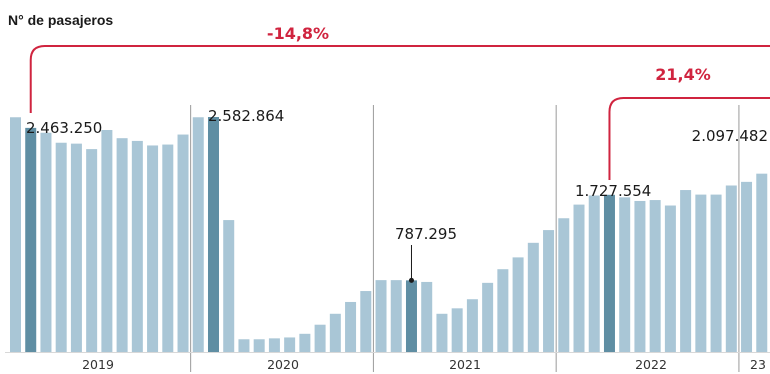 This screenshot has height=374, width=770. I want to click on data-label: 787.295, so click(426, 234).